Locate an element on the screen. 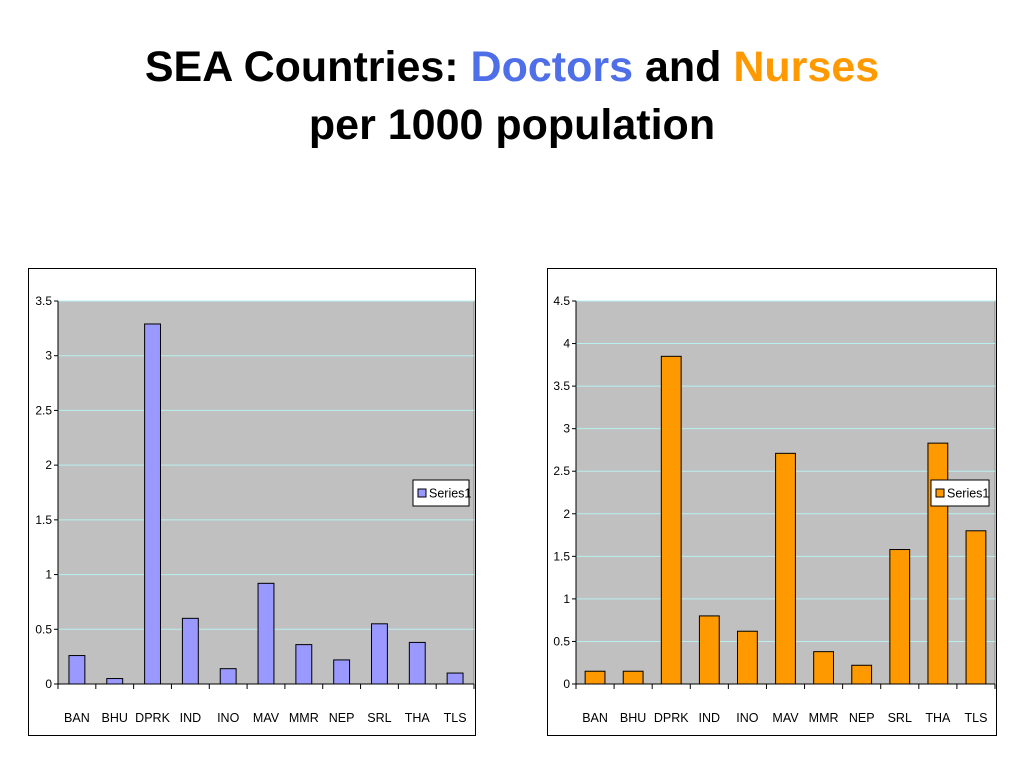 The width and height of the screenshot is (1024, 768). y-tick-label: 4 is located at coordinates (566, 344).